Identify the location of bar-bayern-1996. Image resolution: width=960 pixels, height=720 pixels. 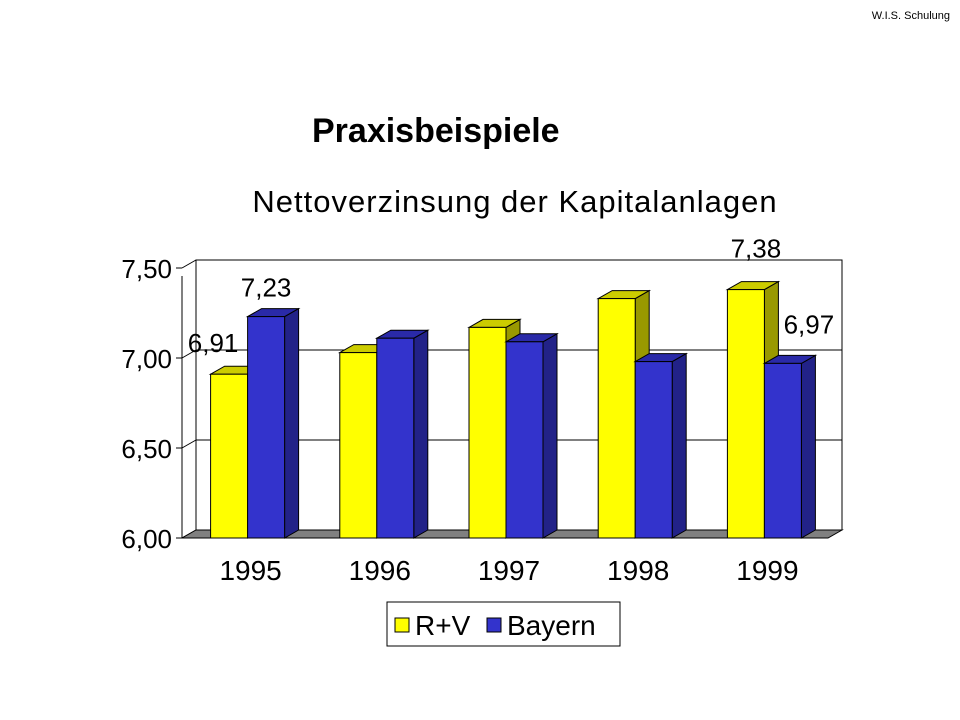
(395, 438).